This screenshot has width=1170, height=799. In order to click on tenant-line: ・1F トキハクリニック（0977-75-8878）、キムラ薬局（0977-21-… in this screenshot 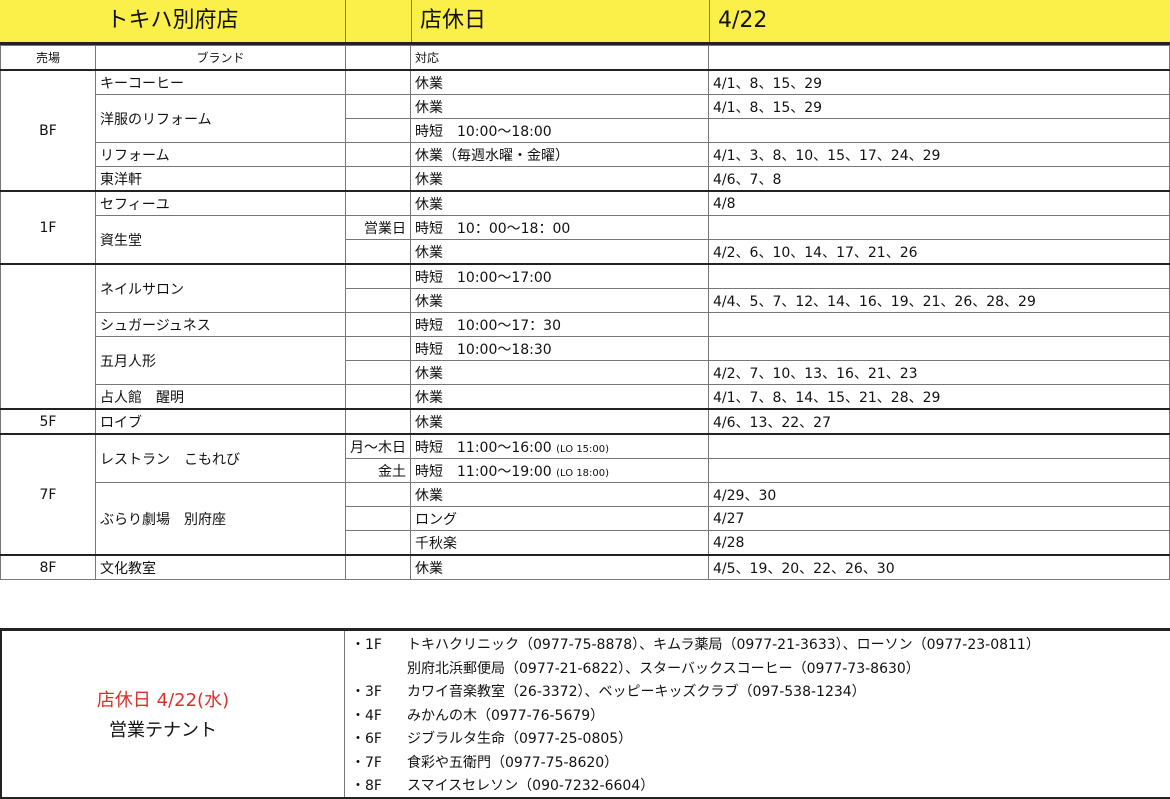, I will do `click(695, 646)`.